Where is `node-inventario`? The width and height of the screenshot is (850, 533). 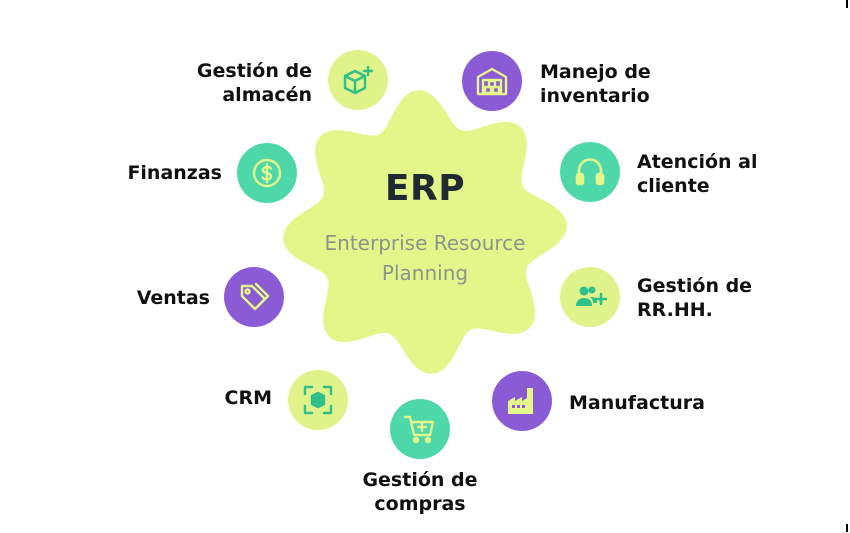 node-inventario is located at coordinates (492, 81).